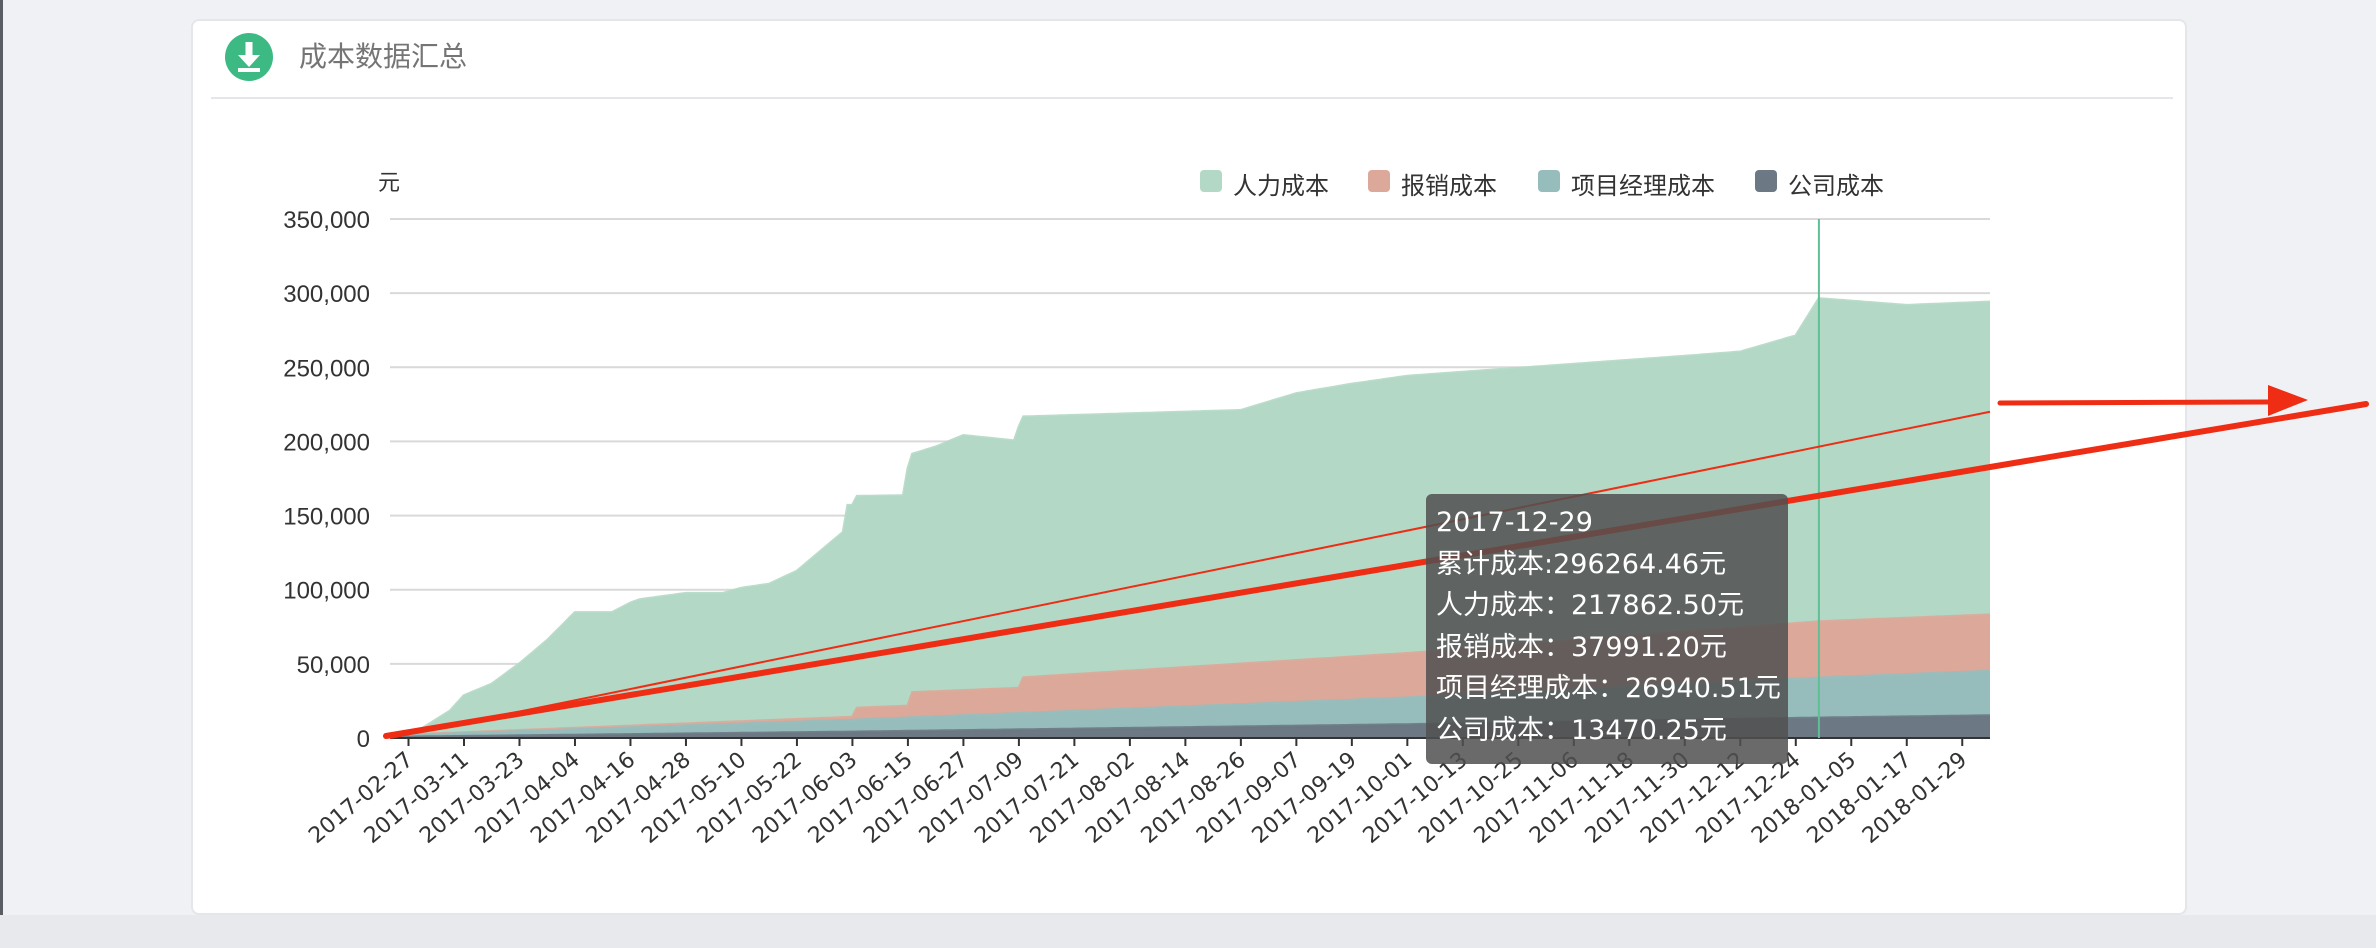 Image resolution: width=2376 pixels, height=948 pixels. I want to click on annotation-arrow-shaft, so click(2134, 402).